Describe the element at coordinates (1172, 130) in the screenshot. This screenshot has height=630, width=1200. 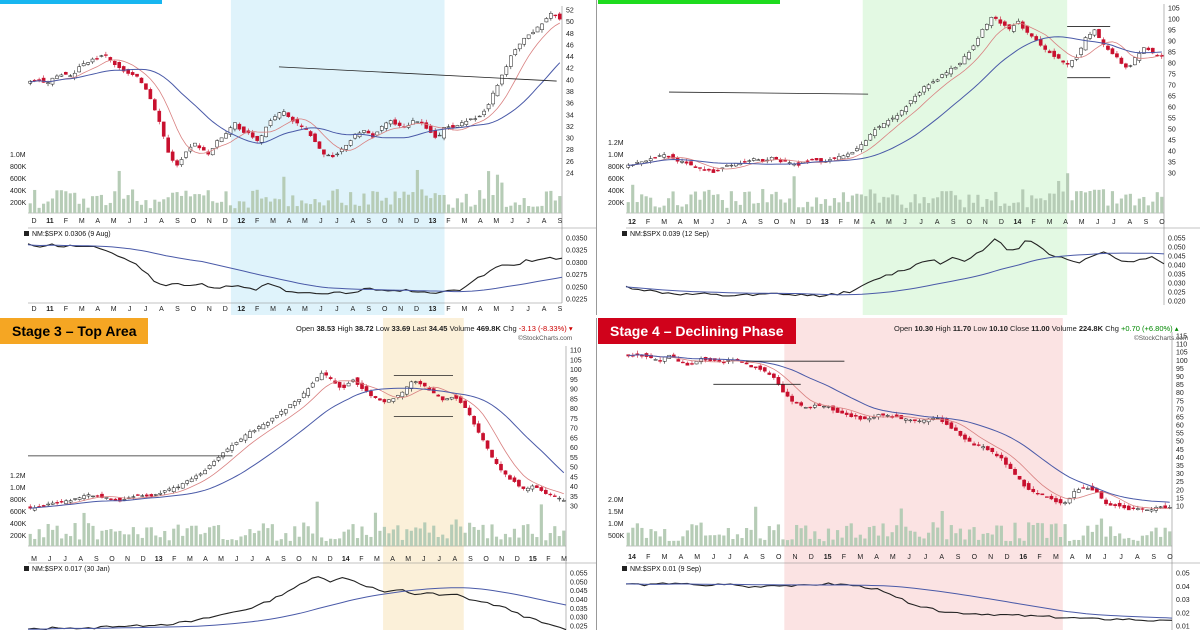
I see `price-tick-label: 50` at that location.